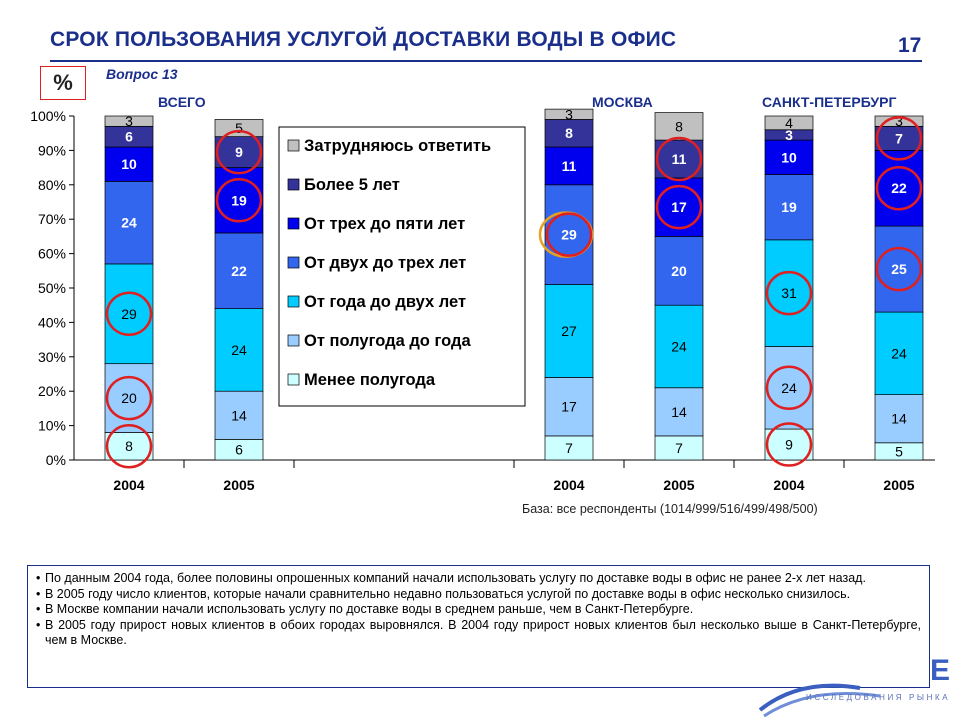 This screenshot has width=960, height=720. I want to click on logo-letter: Е, so click(940, 670).